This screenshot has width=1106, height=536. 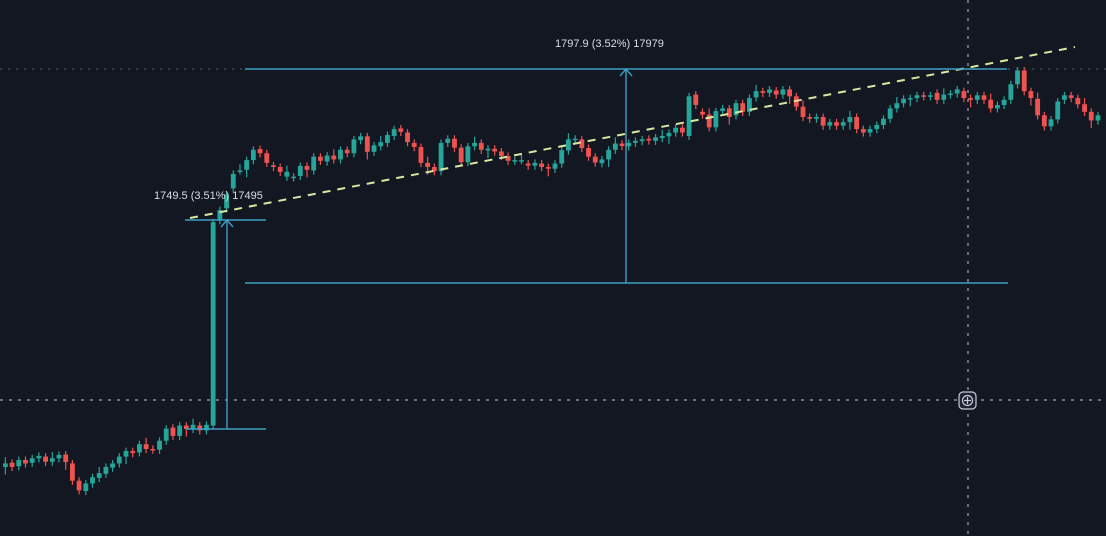 What do you see at coordinates (967, 400) in the screenshot?
I see `crosshair-plus-icon` at bounding box center [967, 400].